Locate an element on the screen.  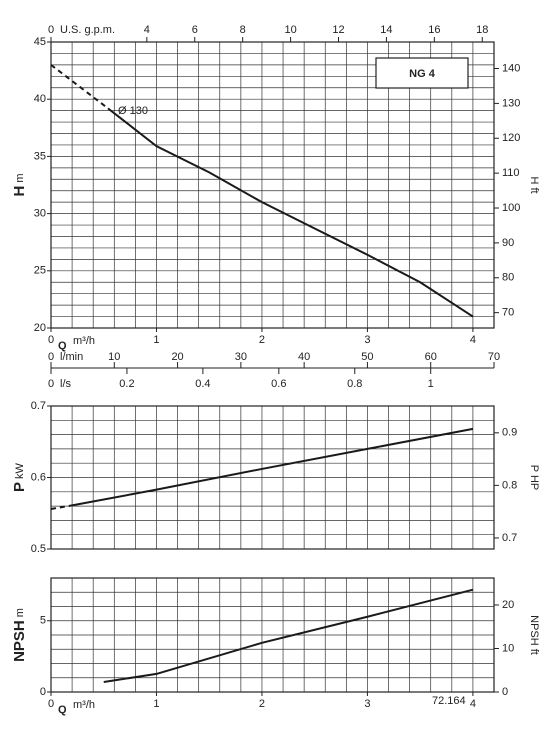
plot-frame is located at coordinates (272, 635).